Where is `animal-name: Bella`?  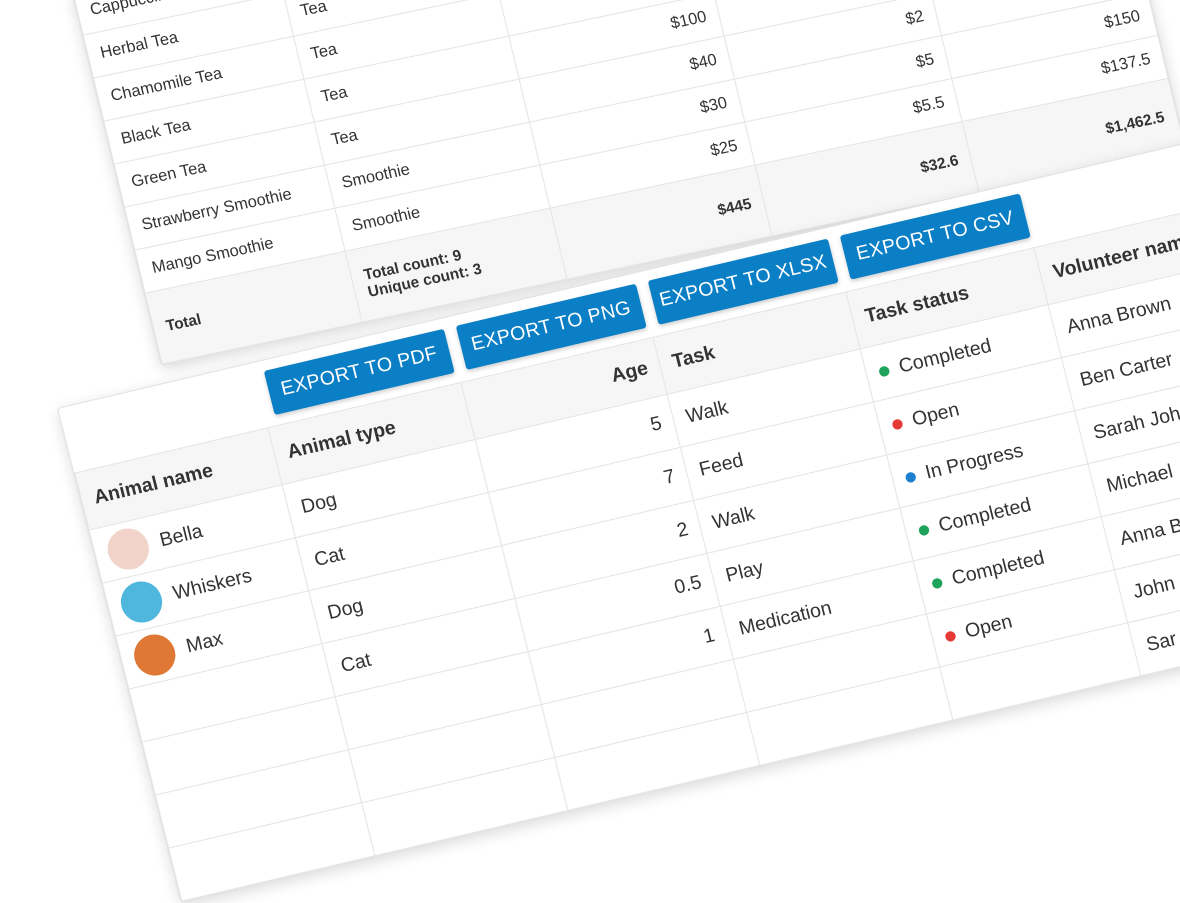
animal-name: Bella is located at coordinates (181, 536).